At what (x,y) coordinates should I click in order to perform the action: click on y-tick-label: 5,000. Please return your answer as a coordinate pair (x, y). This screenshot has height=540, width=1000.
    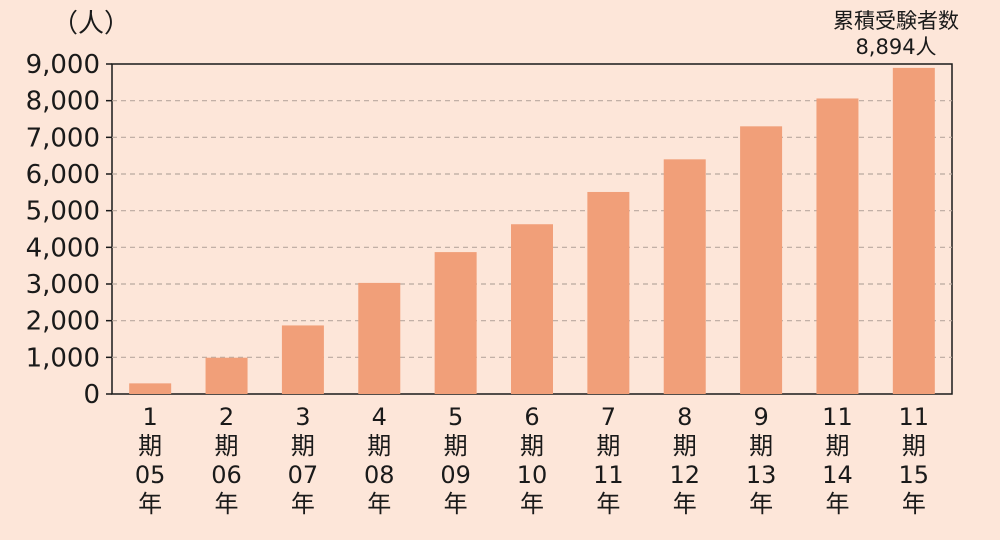
    Looking at the image, I should click on (63, 212).